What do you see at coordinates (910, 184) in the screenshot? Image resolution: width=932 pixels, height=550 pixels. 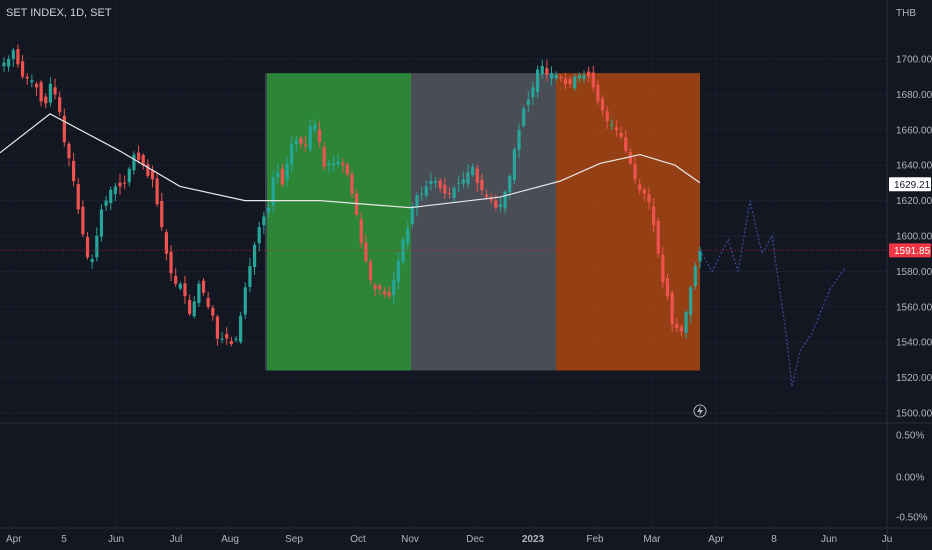 I see `ma-price-tag` at bounding box center [910, 184].